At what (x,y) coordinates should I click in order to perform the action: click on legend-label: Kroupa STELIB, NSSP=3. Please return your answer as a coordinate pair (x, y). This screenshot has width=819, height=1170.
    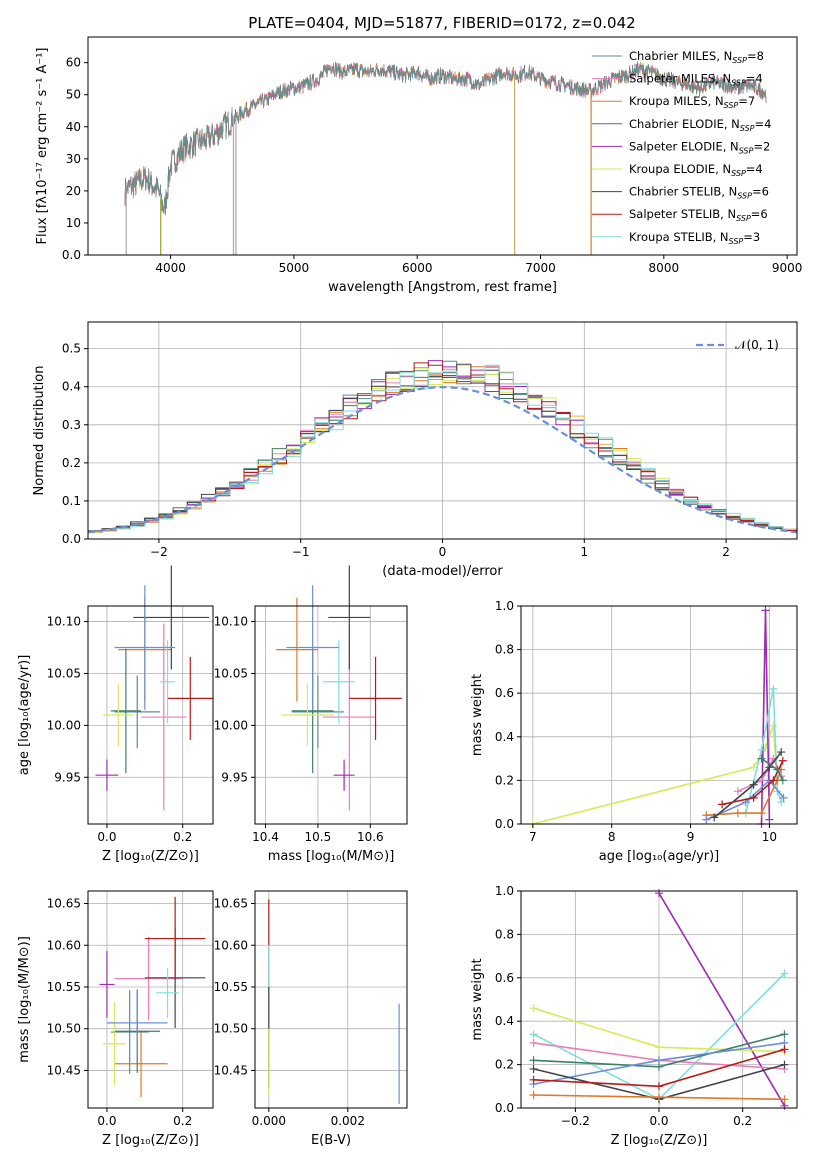
    Looking at the image, I should click on (694, 238).